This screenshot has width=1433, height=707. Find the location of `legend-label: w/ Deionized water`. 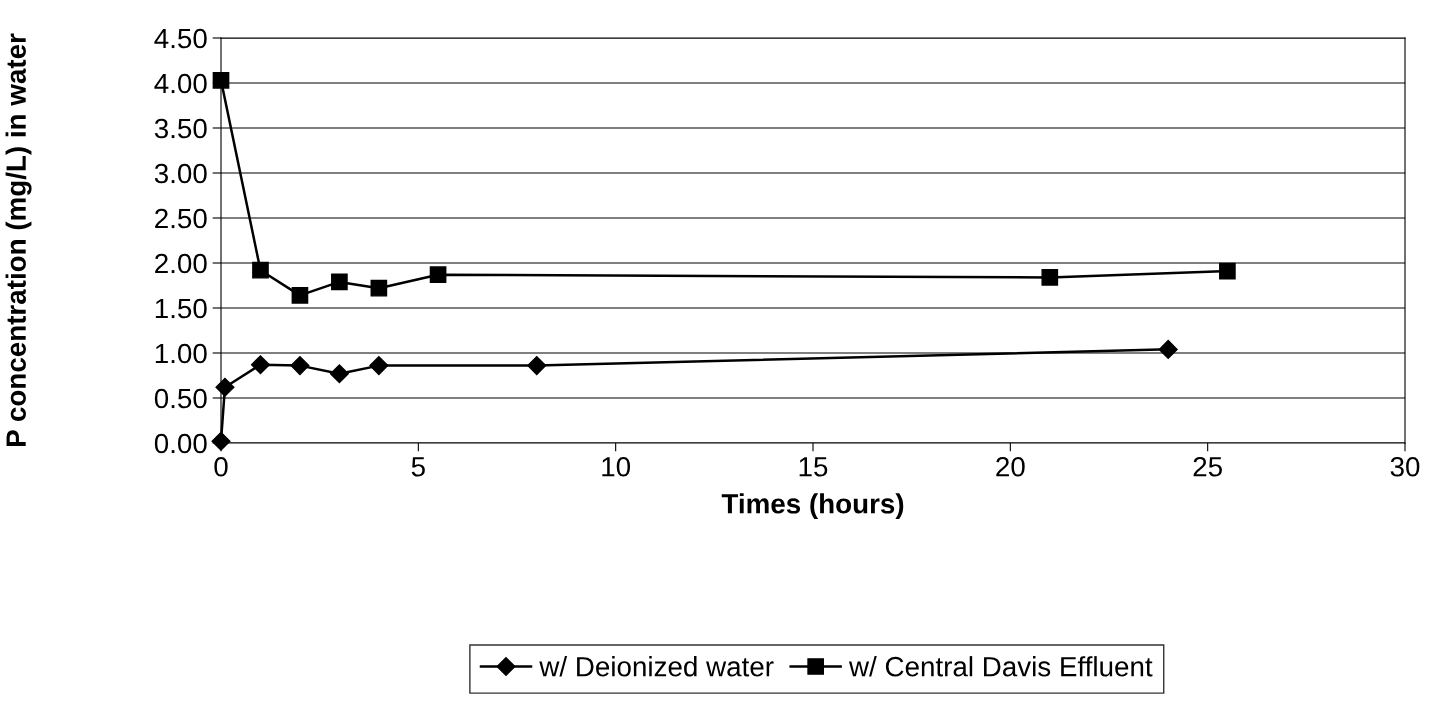

legend-label: w/ Deionized water is located at coordinates (656, 666).